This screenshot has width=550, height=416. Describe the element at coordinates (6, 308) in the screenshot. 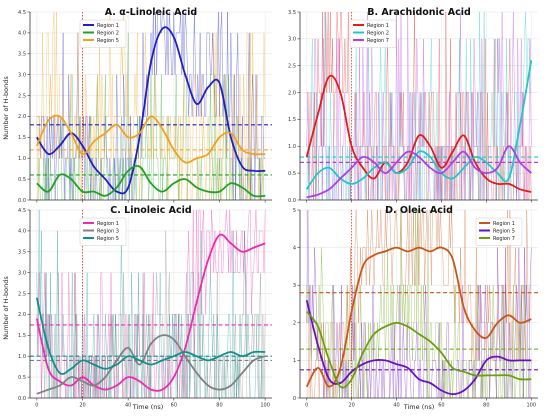

I see `y-axis-label-bottom: Number of H-bonds` at that location.